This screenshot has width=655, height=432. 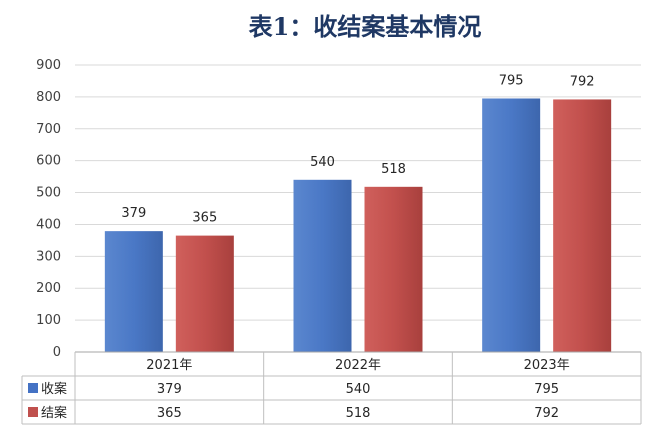 What do you see at coordinates (57, 352) in the screenshot?
I see `y-tick-label: 0` at bounding box center [57, 352].